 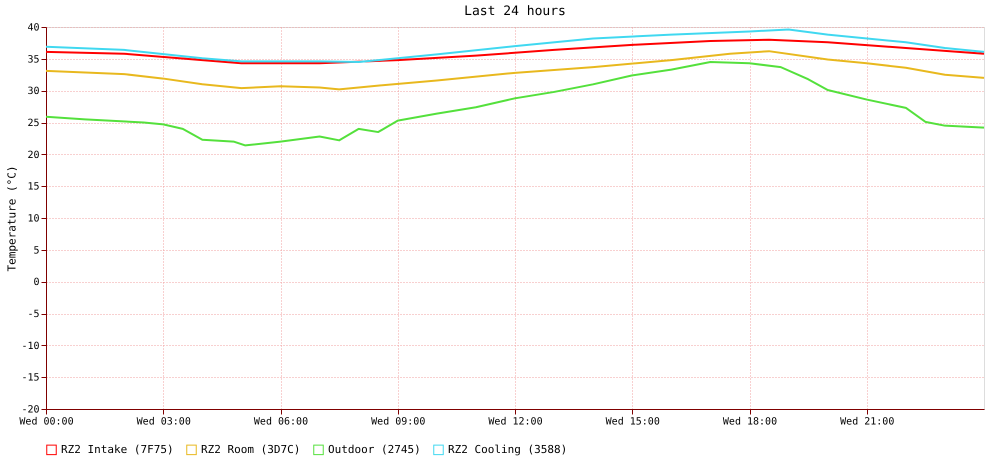 What do you see at coordinates (515, 11) in the screenshot?
I see `chart-title: Last 24 hours` at bounding box center [515, 11].